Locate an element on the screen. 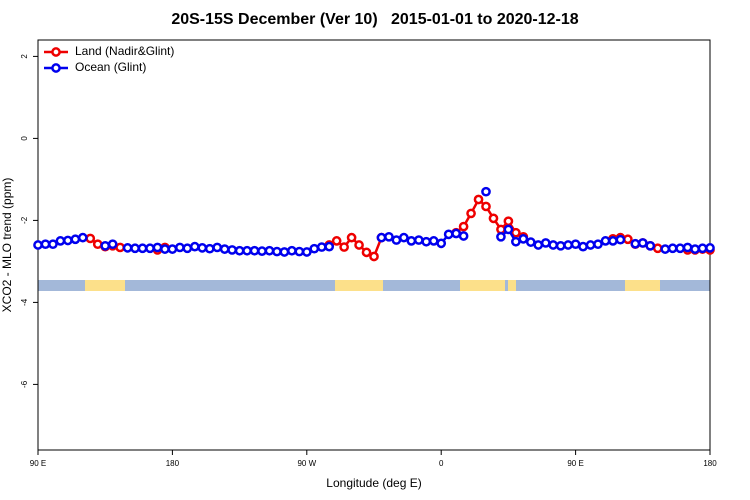  legend-label: Land (Nadir&Glint) is located at coordinates (124, 51).